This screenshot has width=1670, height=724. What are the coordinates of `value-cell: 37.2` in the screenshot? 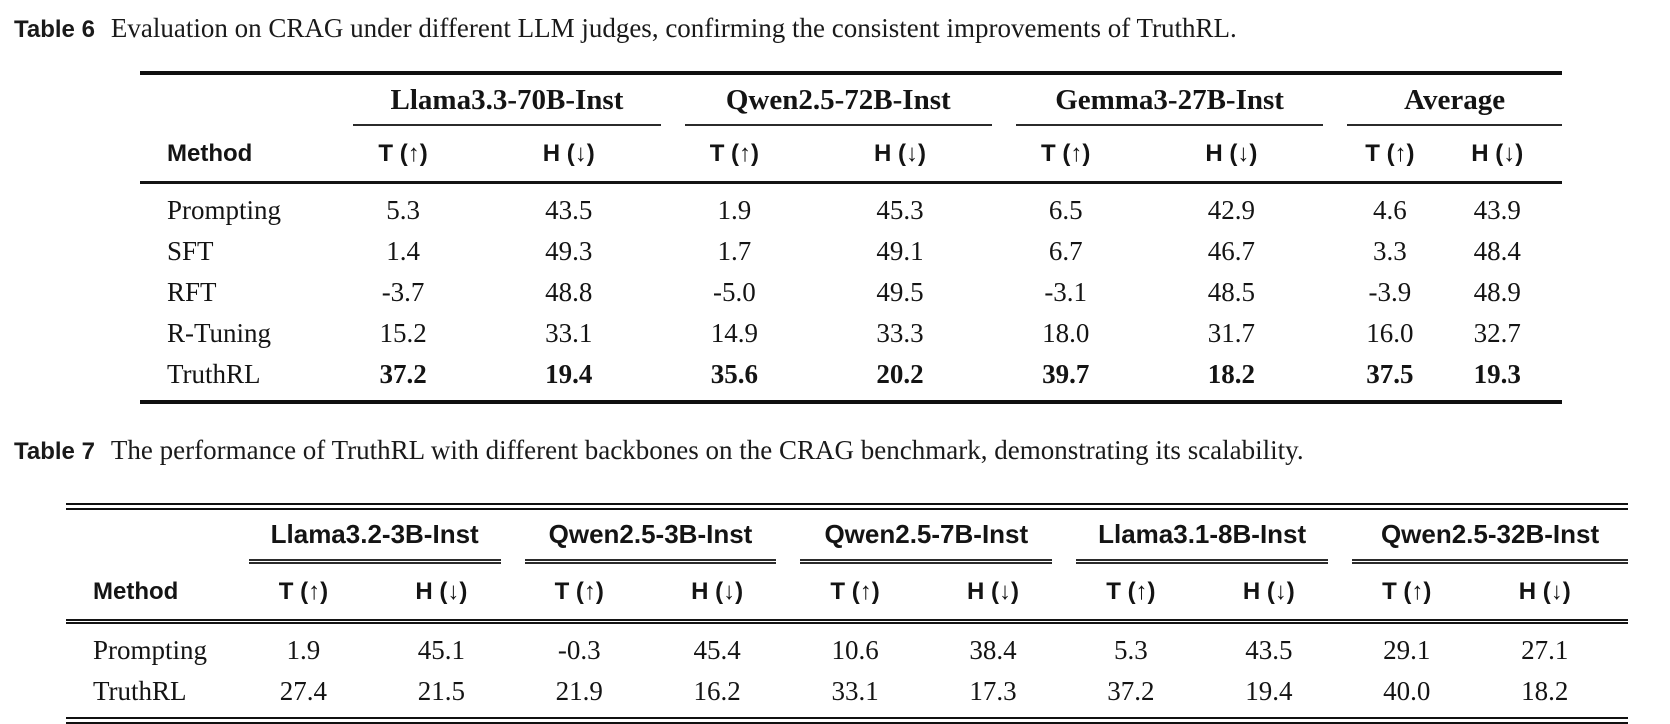 It's located at (1131, 690).